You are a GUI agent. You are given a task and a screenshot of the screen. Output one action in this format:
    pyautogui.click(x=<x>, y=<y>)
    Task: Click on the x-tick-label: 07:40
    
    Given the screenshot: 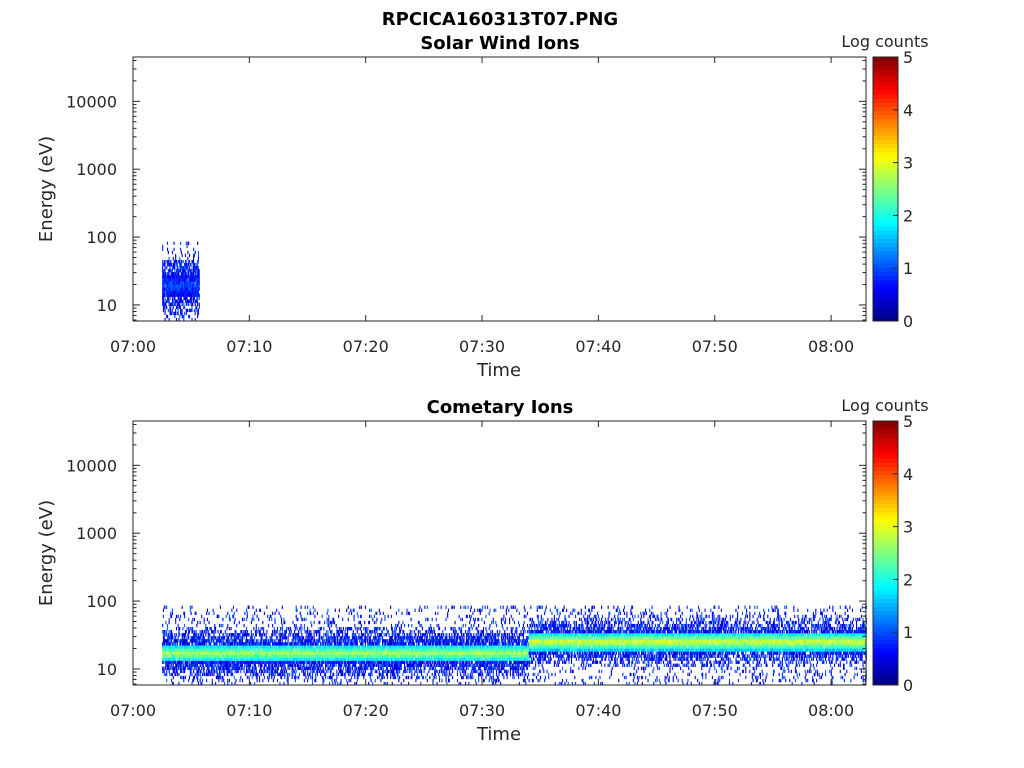 What is the action you would take?
    pyautogui.click(x=598, y=346)
    